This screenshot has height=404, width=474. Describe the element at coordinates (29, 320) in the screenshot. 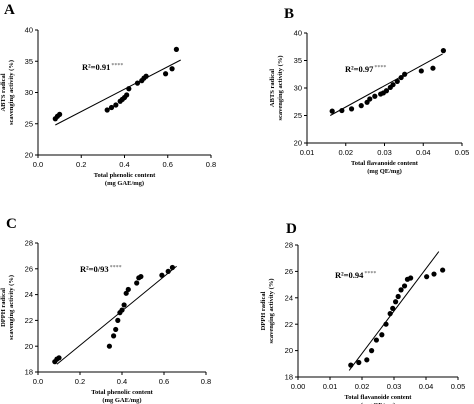

I see `y-tick-label: 22` at that location.